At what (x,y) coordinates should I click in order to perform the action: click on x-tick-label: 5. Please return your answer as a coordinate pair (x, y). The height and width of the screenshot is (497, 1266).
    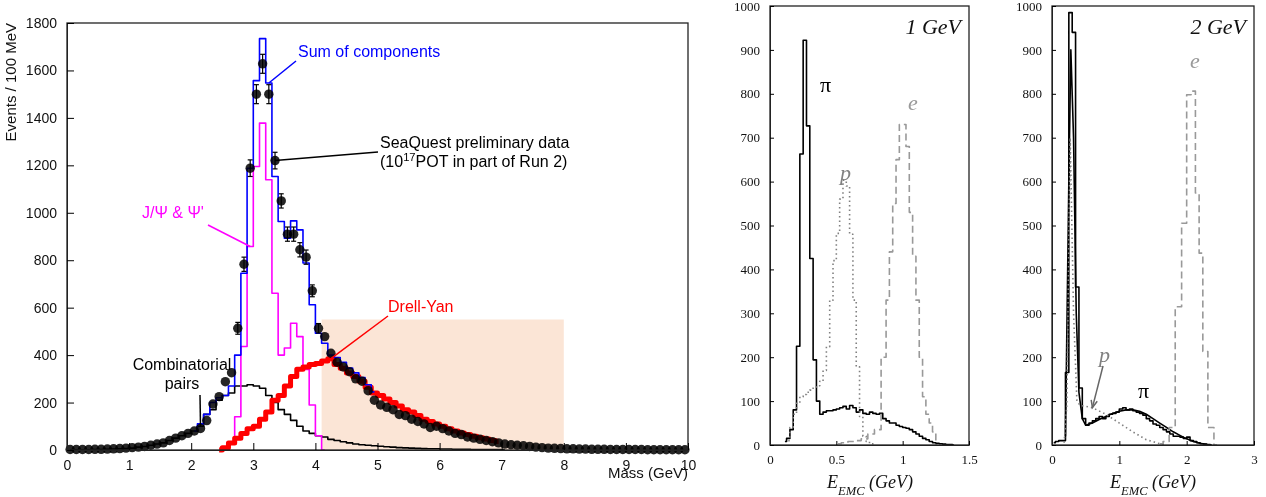
    Looking at the image, I should click on (378, 464).